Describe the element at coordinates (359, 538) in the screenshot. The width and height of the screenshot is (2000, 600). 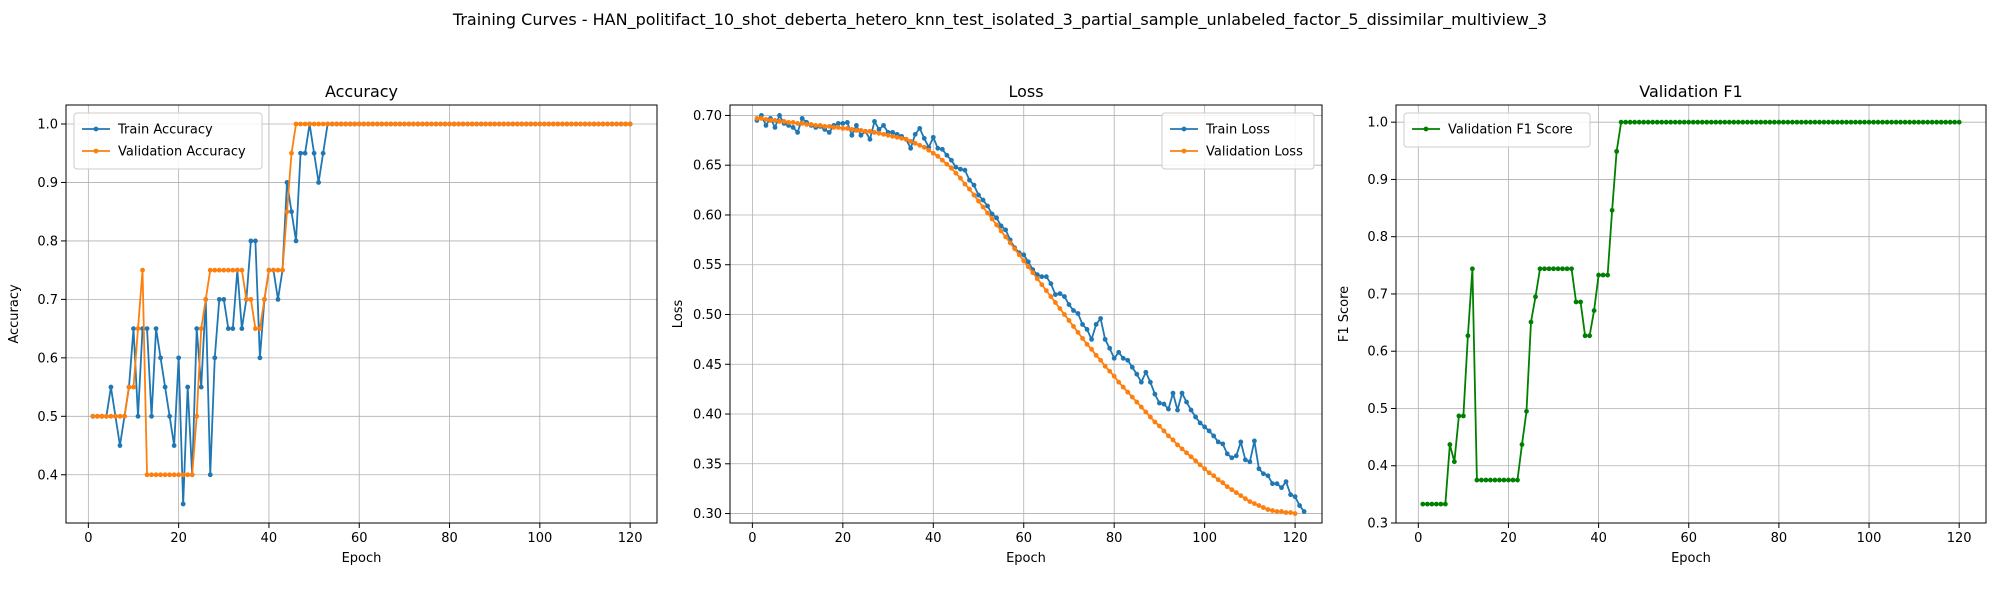
I see `x-tick-label: 60` at that location.